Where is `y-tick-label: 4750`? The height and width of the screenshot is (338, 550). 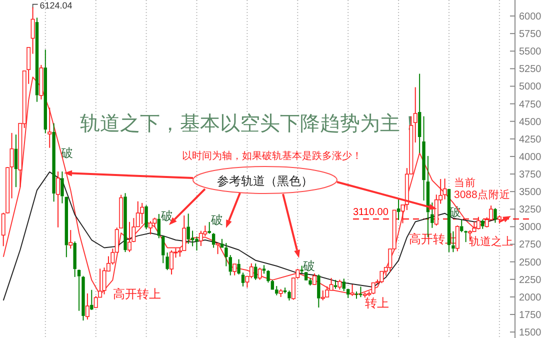
y-tick-label: 4750 is located at coordinates (530, 104).